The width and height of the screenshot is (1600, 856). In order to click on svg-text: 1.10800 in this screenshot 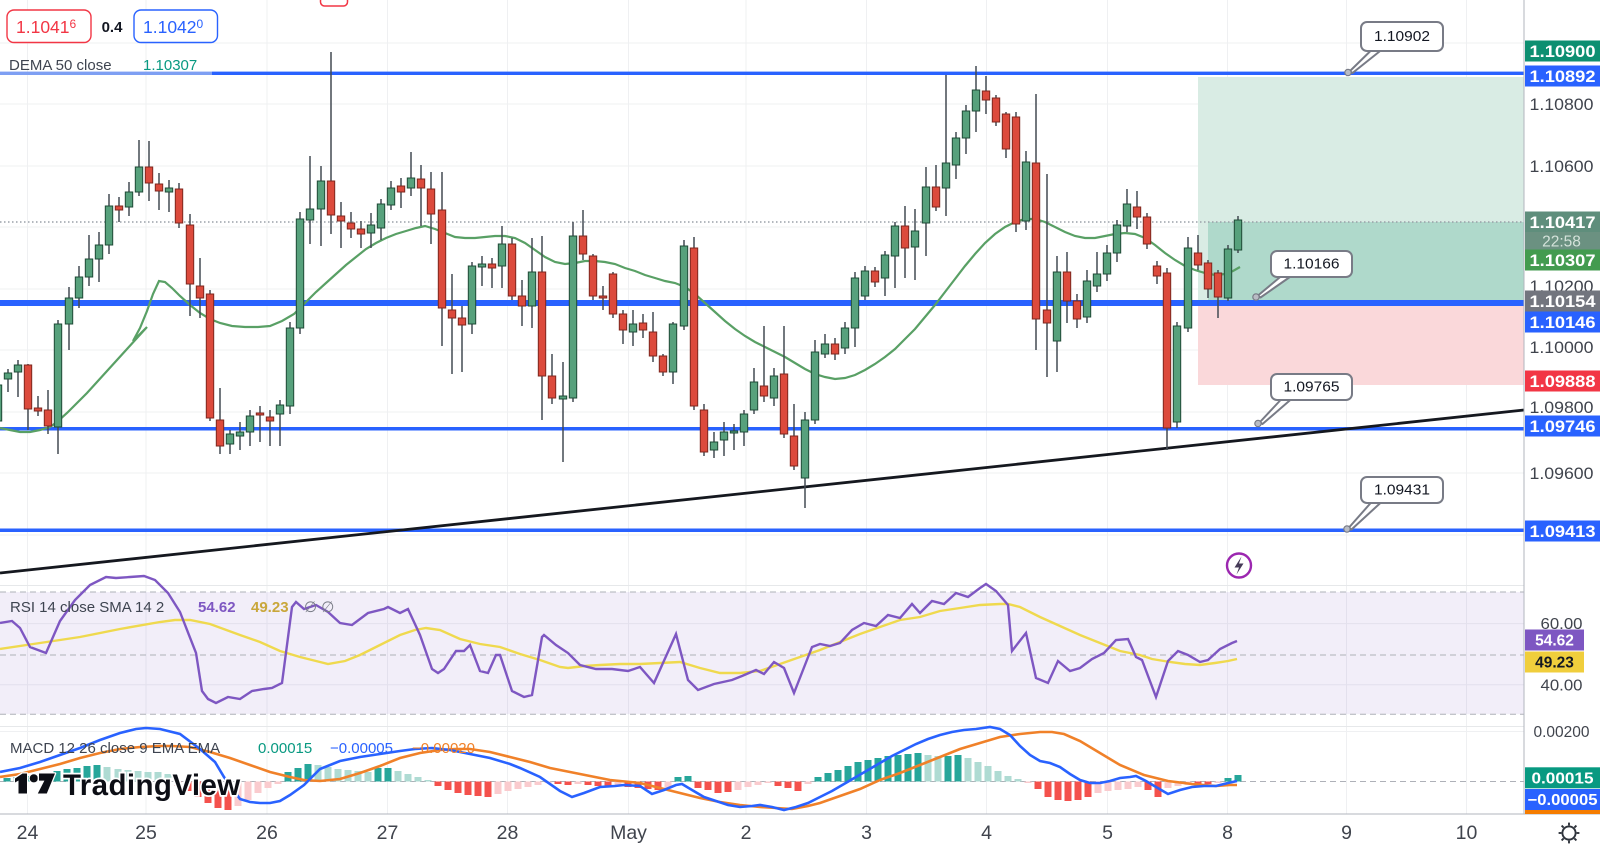, I will do `click(1562, 104)`.